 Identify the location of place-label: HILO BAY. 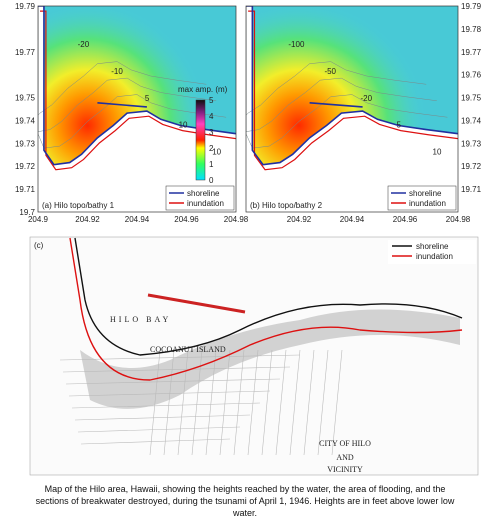
(140, 319).